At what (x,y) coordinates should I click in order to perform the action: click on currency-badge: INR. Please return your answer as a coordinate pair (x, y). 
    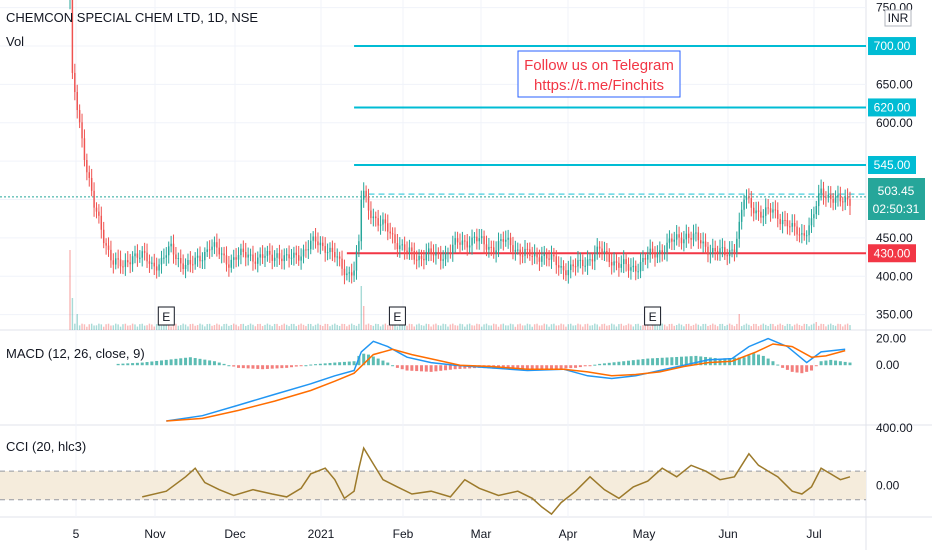
    Looking at the image, I should click on (898, 18).